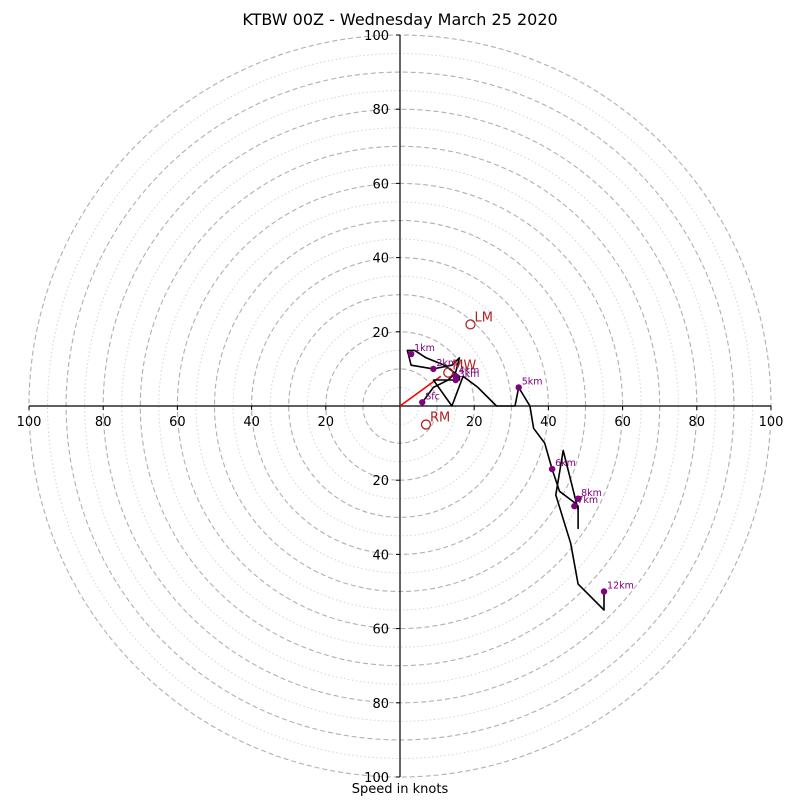 The image size is (800, 800). What do you see at coordinates (574, 506) in the screenshot?
I see `height-marker-7km` at bounding box center [574, 506].